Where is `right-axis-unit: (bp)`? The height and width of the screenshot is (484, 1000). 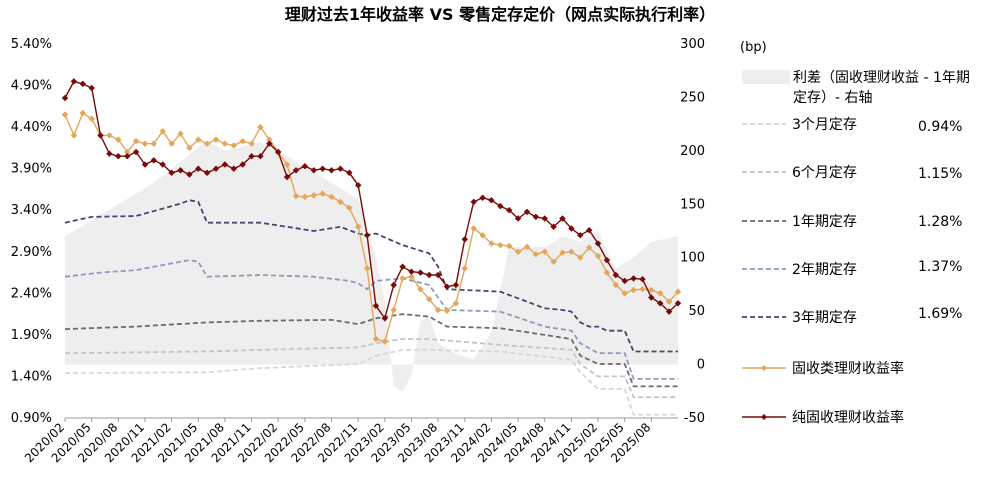 right-axis-unit: (bp) is located at coordinates (753, 47).